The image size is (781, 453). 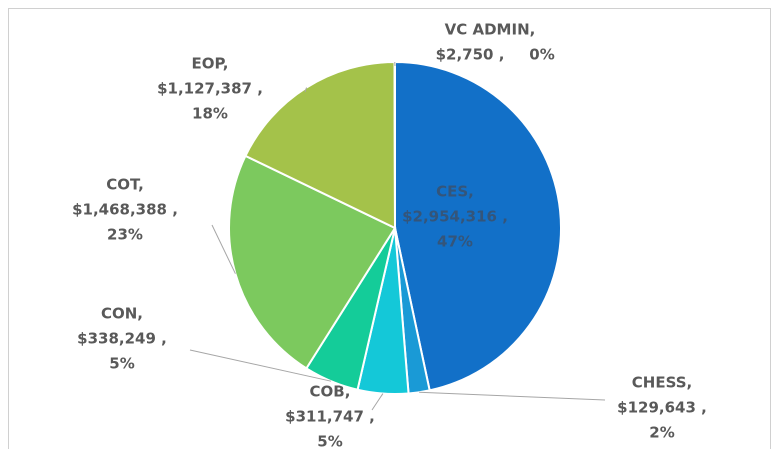 What do you see at coordinates (125, 210) in the screenshot?
I see `value-label: $1,468,388 ,` at bounding box center [125, 210].